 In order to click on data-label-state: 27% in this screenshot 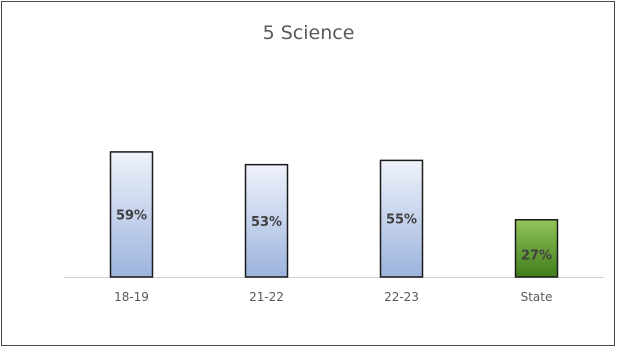, I will do `click(536, 255)`.